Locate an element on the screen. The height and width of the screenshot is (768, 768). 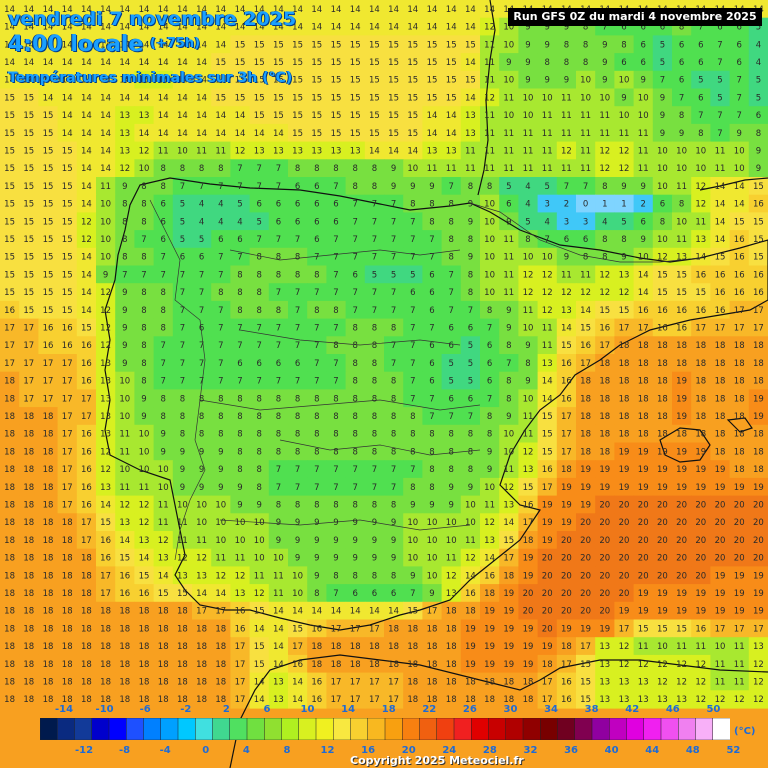
grid-value: 12 is located at coordinates (700, 700).